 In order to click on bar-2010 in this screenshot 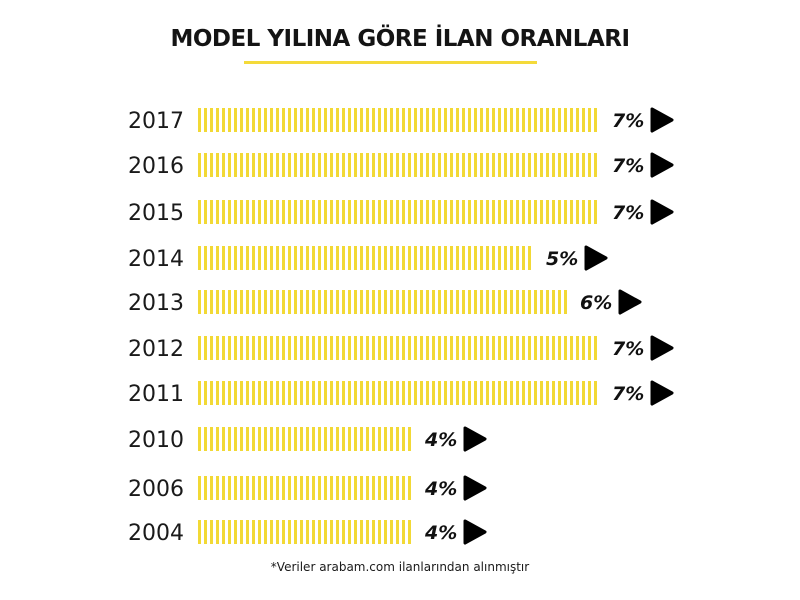, I will do `click(304, 439)`.